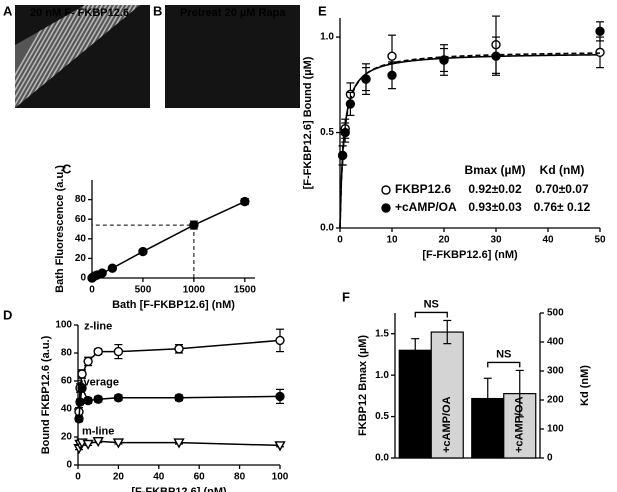  Describe the element at coordinates (143, 290) in the screenshot. I see `x-tick-label: 500` at that location.